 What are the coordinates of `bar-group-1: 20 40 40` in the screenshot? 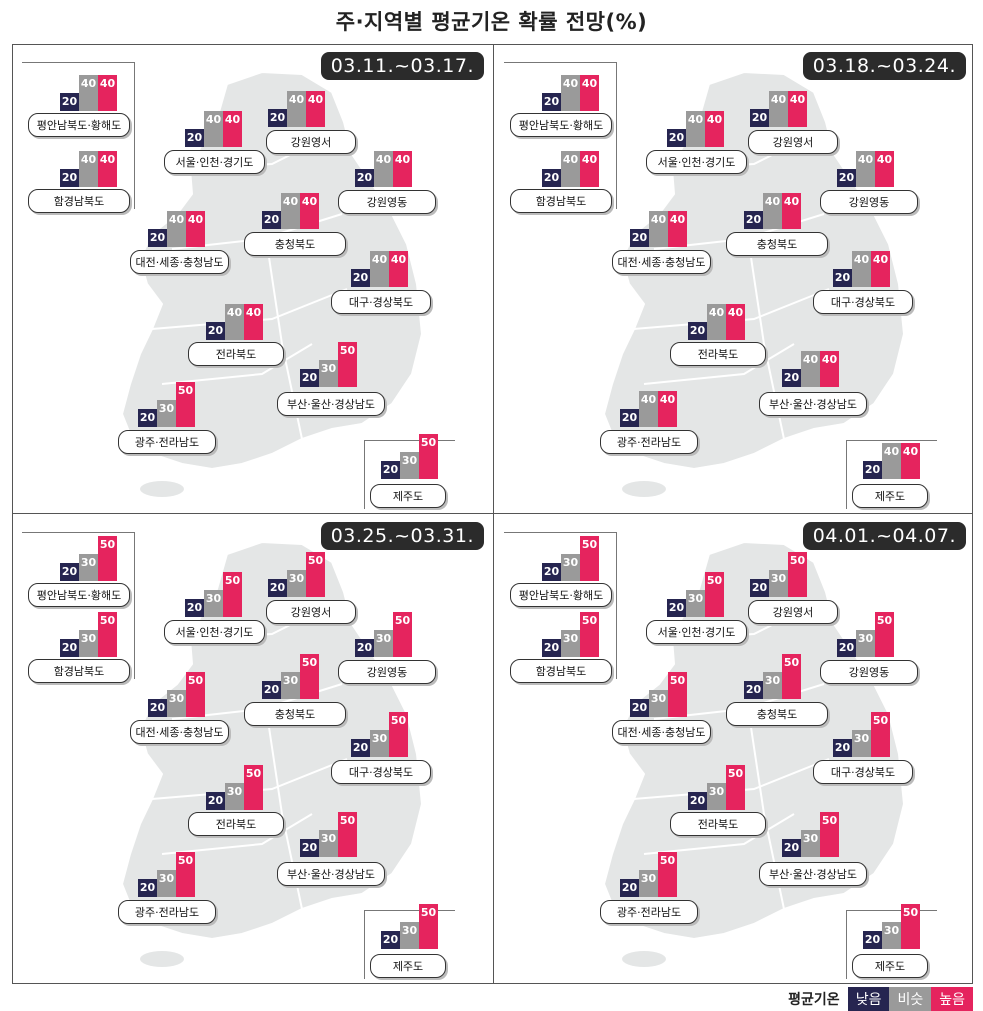 It's located at (90, 81).